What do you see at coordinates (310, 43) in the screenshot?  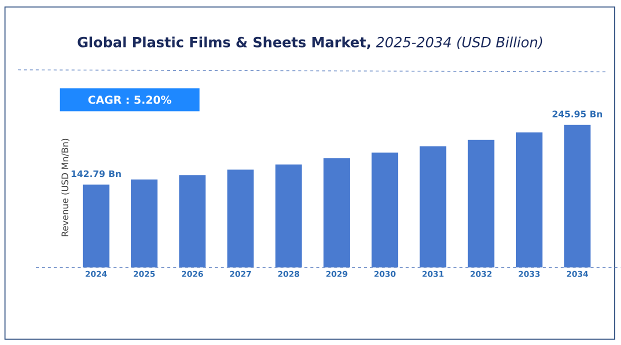 I see `chart-title: Global Plastic Films & Sheets Market, 2025-2034 (USD Billion)` at bounding box center [310, 43].